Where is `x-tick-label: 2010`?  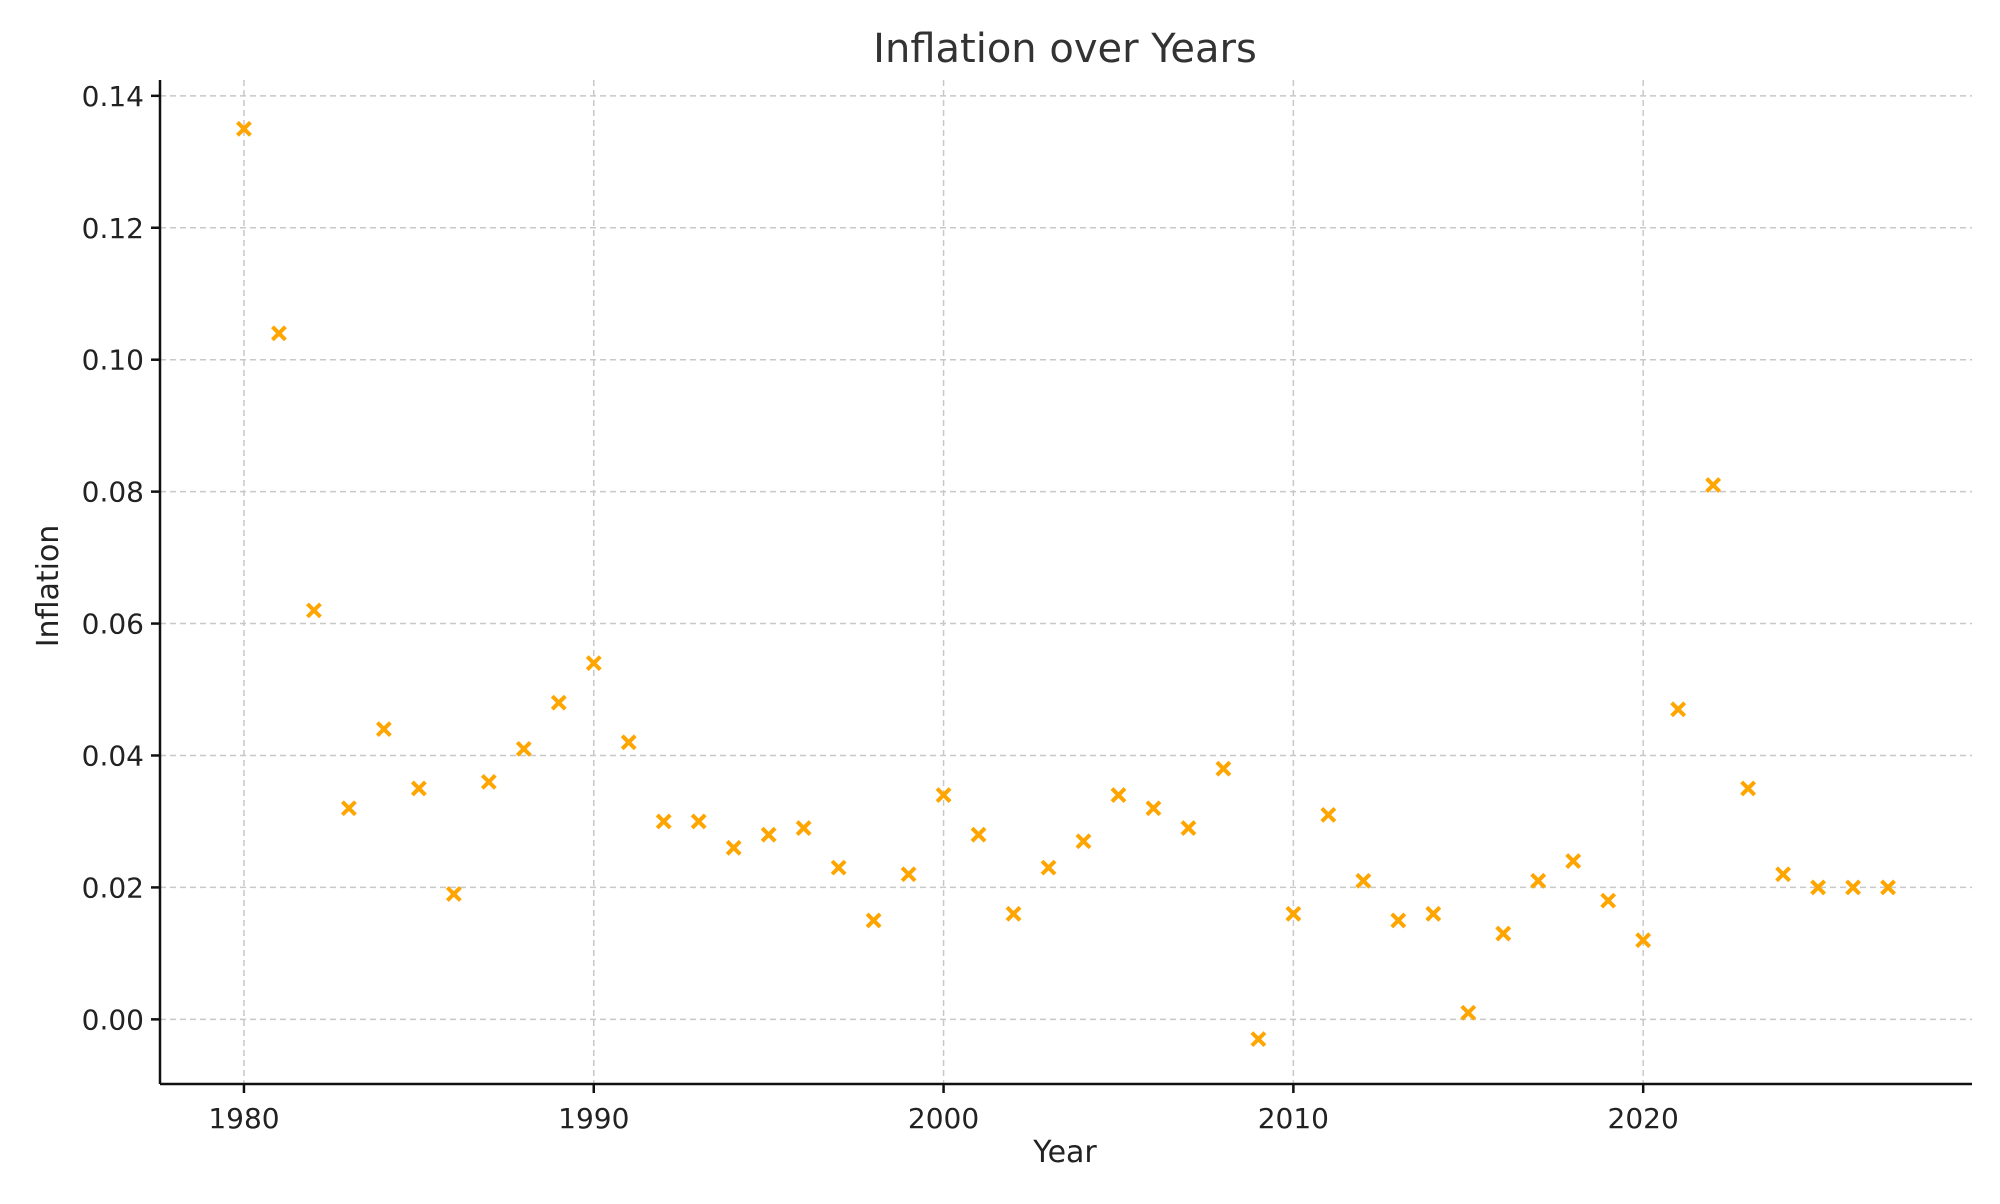 x-tick-label: 2010 is located at coordinates (1293, 1118).